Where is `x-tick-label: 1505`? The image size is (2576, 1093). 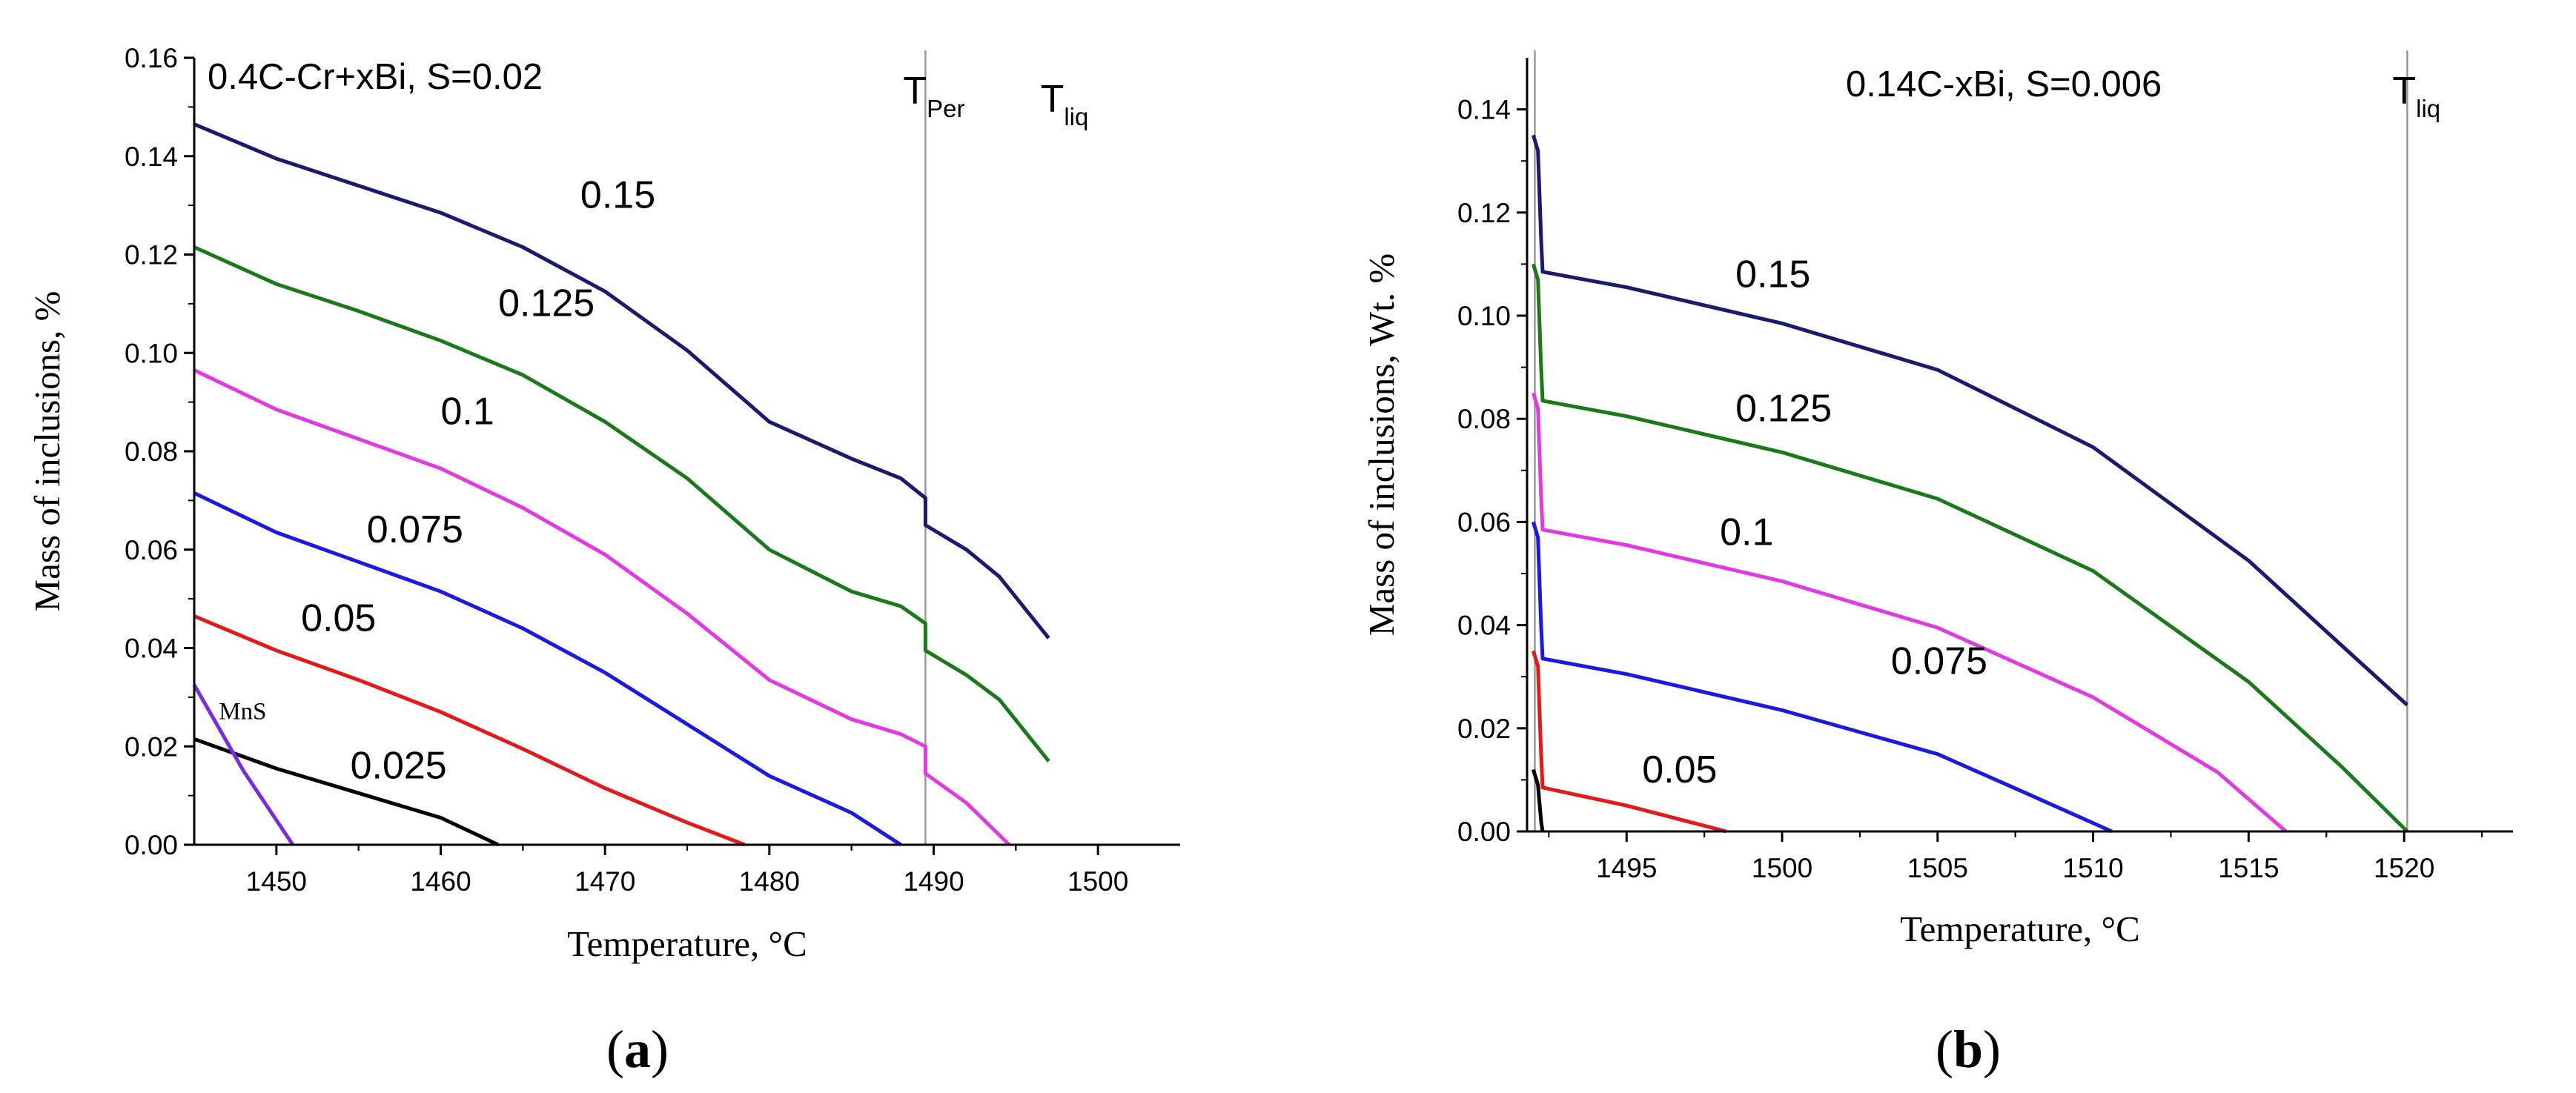
x-tick-label: 1505 is located at coordinates (1937, 868).